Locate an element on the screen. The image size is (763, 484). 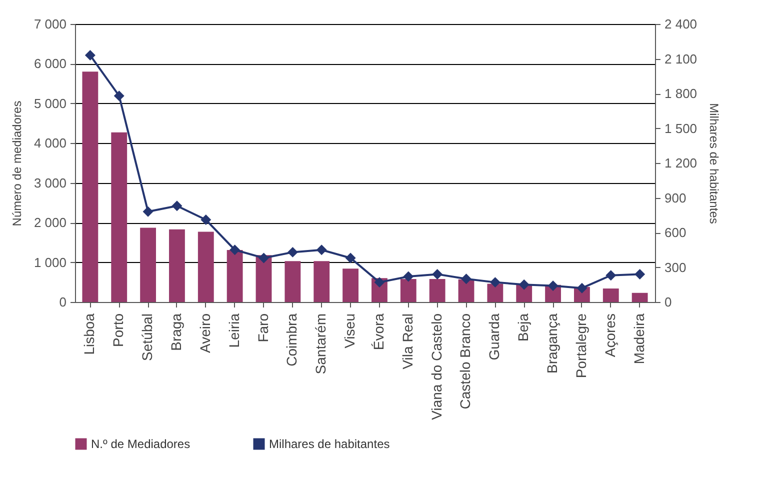
x-tick-label: Madeira is located at coordinates (638, 338).